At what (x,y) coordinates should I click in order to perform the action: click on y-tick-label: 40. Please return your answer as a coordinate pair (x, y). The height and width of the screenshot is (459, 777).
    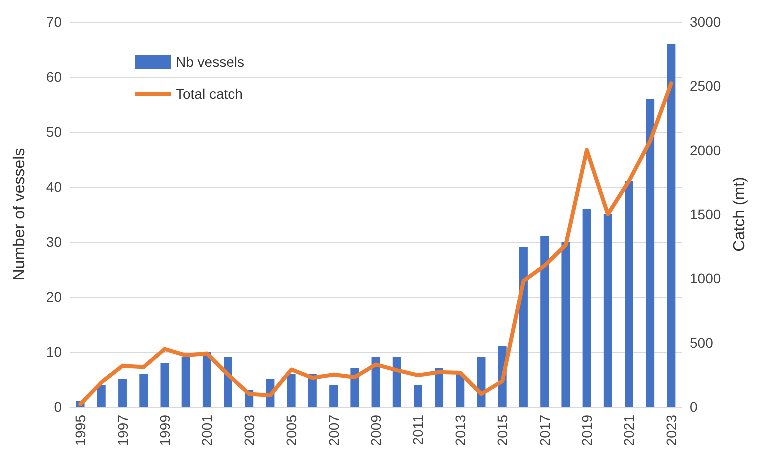
    Looking at the image, I should click on (54, 187).